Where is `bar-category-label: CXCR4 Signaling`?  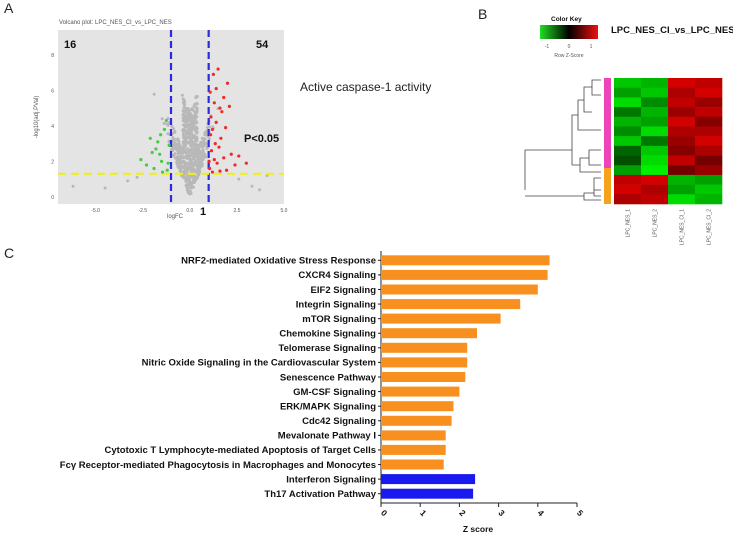 bar-category-label: CXCR4 Signaling is located at coordinates (337, 275).